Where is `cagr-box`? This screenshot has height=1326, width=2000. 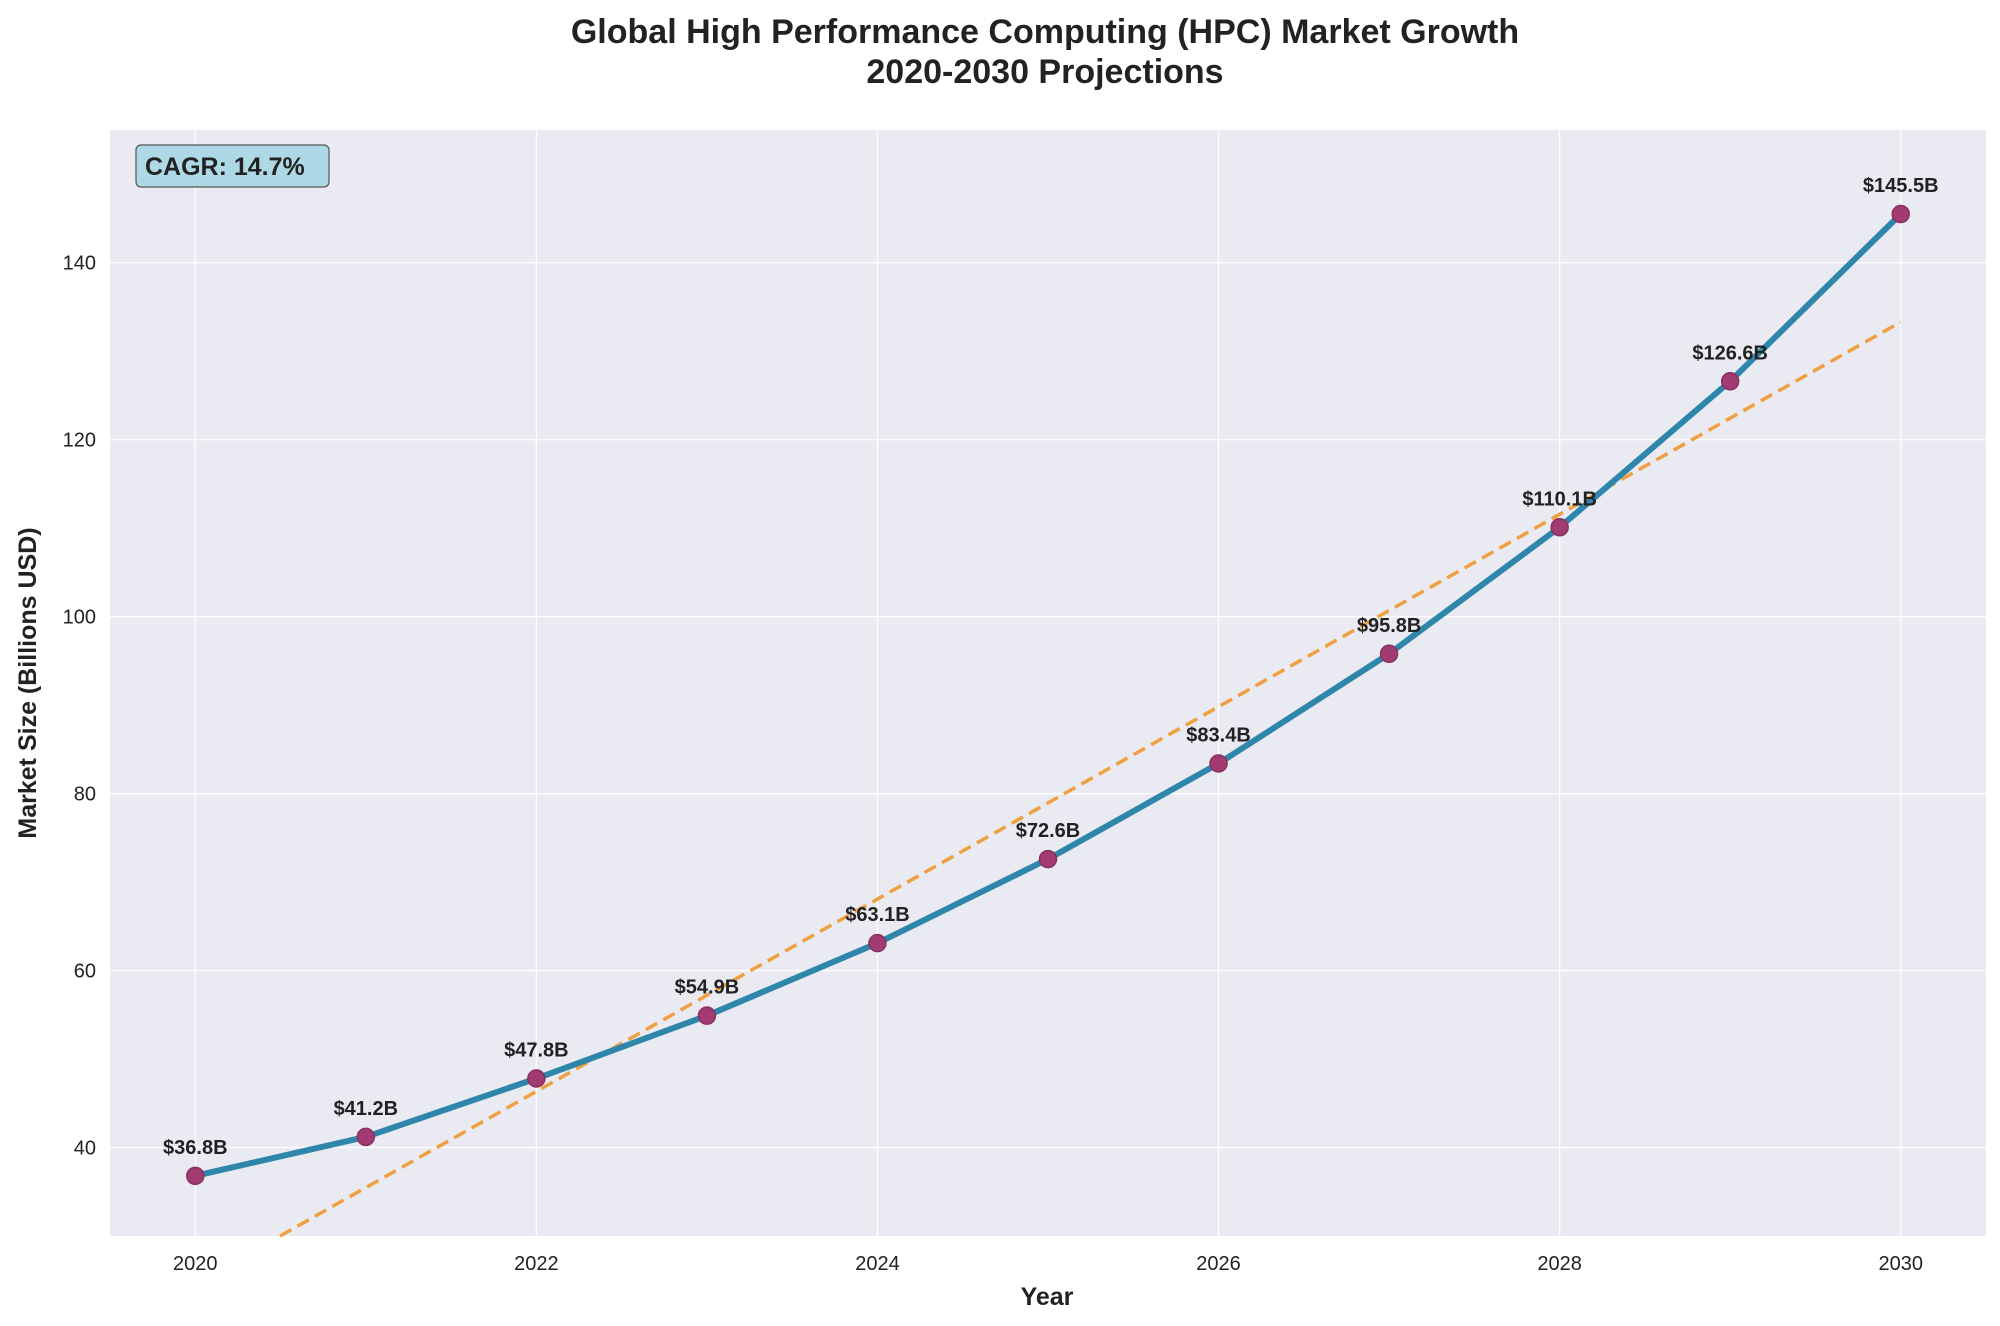
cagr-box is located at coordinates (232, 166).